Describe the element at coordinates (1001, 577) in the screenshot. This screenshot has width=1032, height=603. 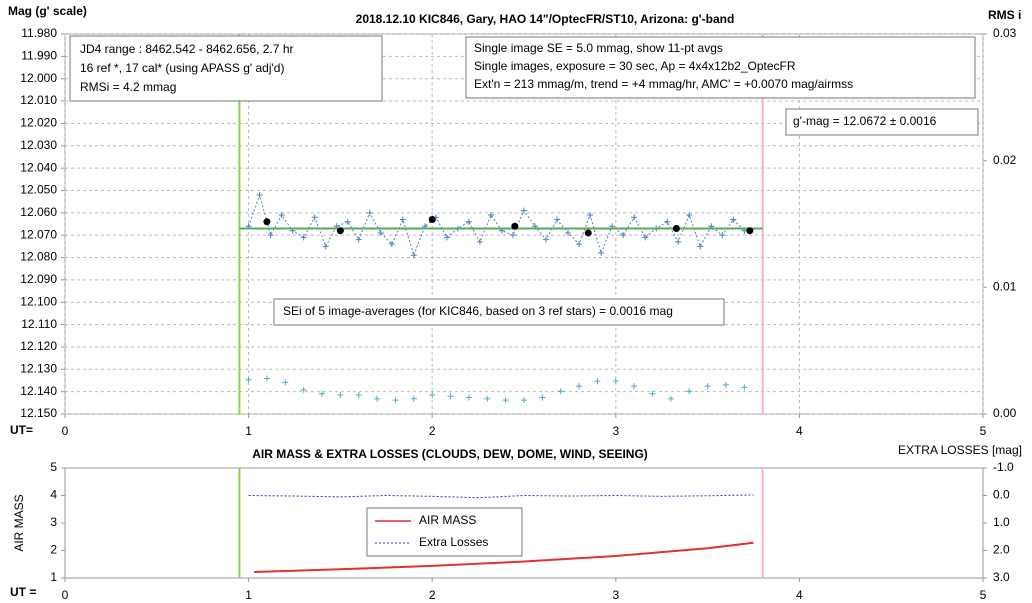
I see `y2-tick-label: 3.0` at that location.